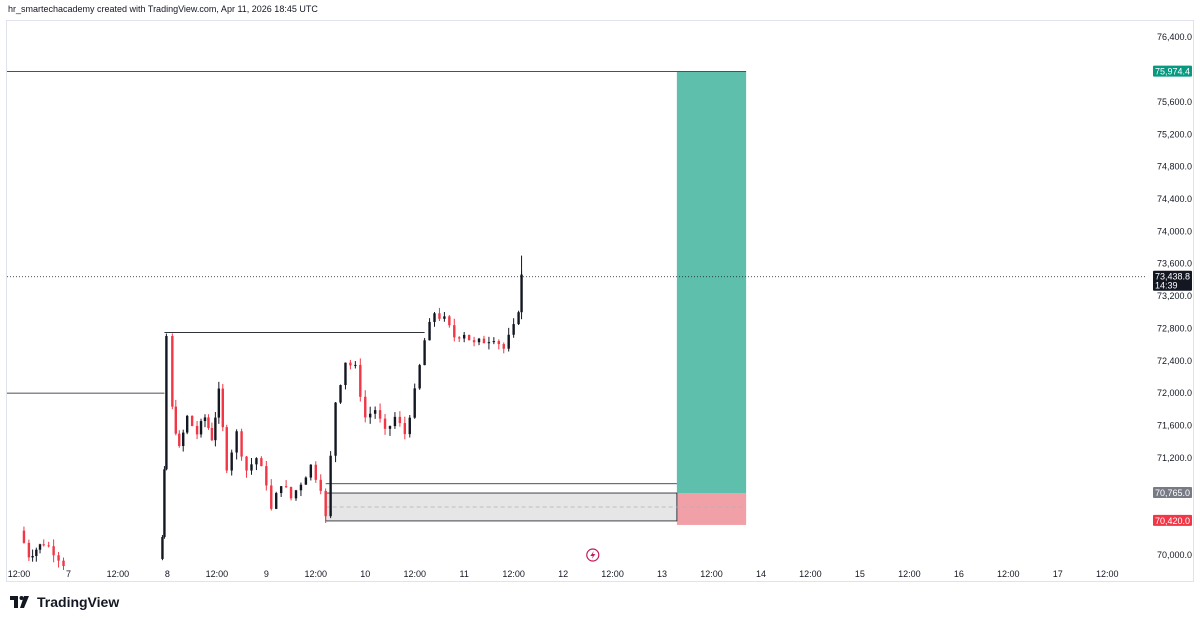 The width and height of the screenshot is (1200, 622). Describe the element at coordinates (19, 602) in the screenshot. I see `tradingview-logo-icon` at that location.